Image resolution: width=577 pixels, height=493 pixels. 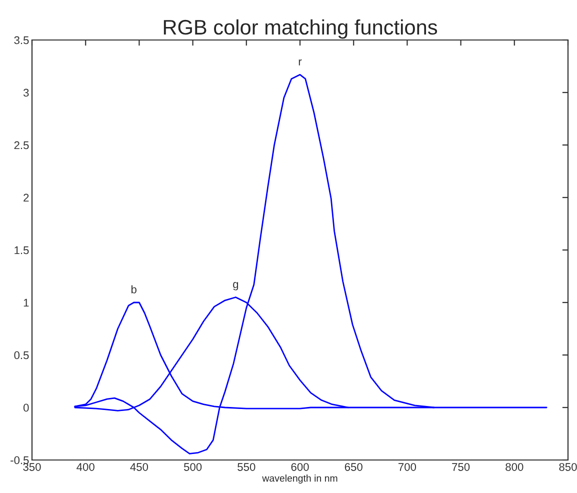 What do you see at coordinates (235, 286) in the screenshot?
I see `series-label: g` at bounding box center [235, 286].